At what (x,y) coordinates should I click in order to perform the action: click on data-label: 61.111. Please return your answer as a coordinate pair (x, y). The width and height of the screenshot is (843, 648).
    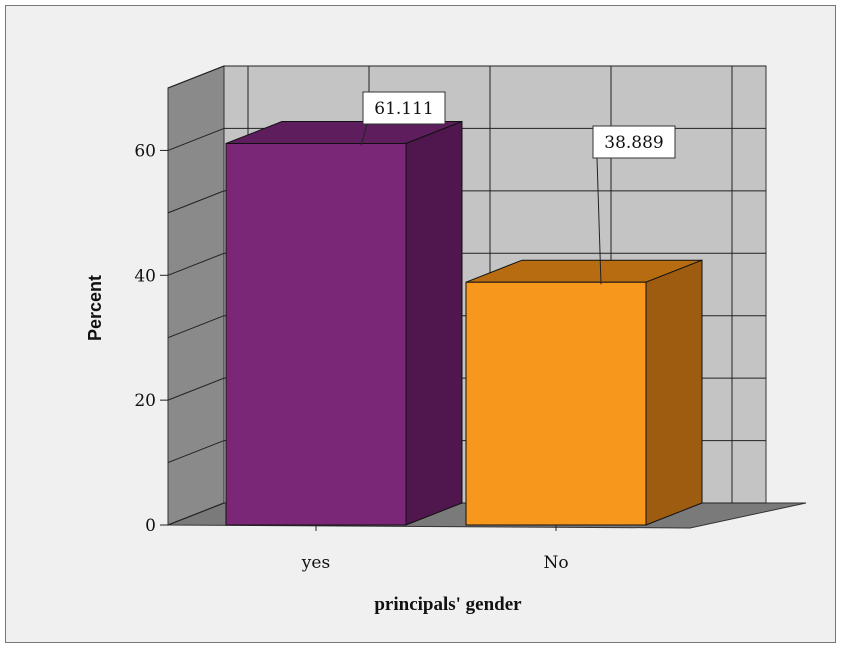
    Looking at the image, I should click on (403, 109).